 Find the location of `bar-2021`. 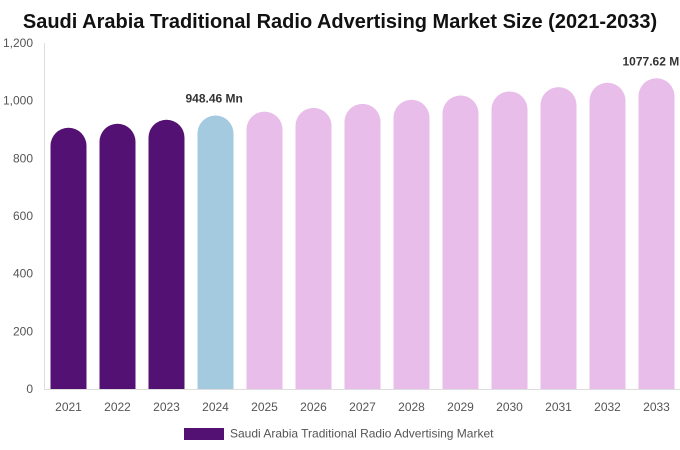

bar-2021 is located at coordinates (68, 258).